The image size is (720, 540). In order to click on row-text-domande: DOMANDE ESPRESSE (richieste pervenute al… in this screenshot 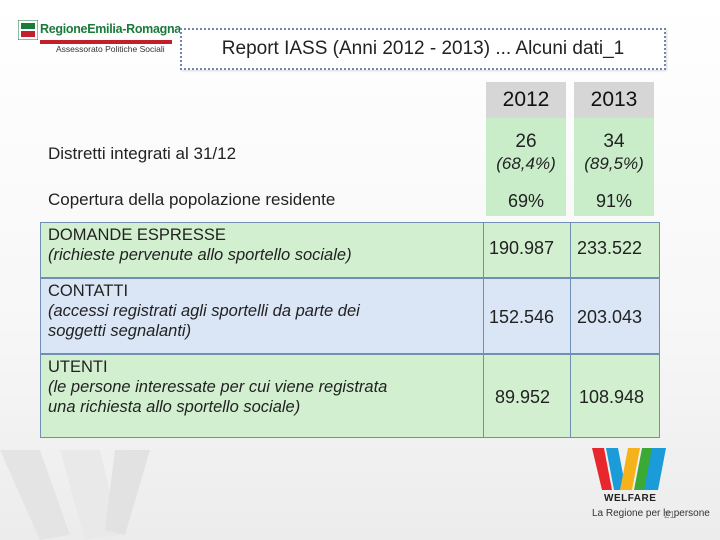, I will do `click(200, 245)`.